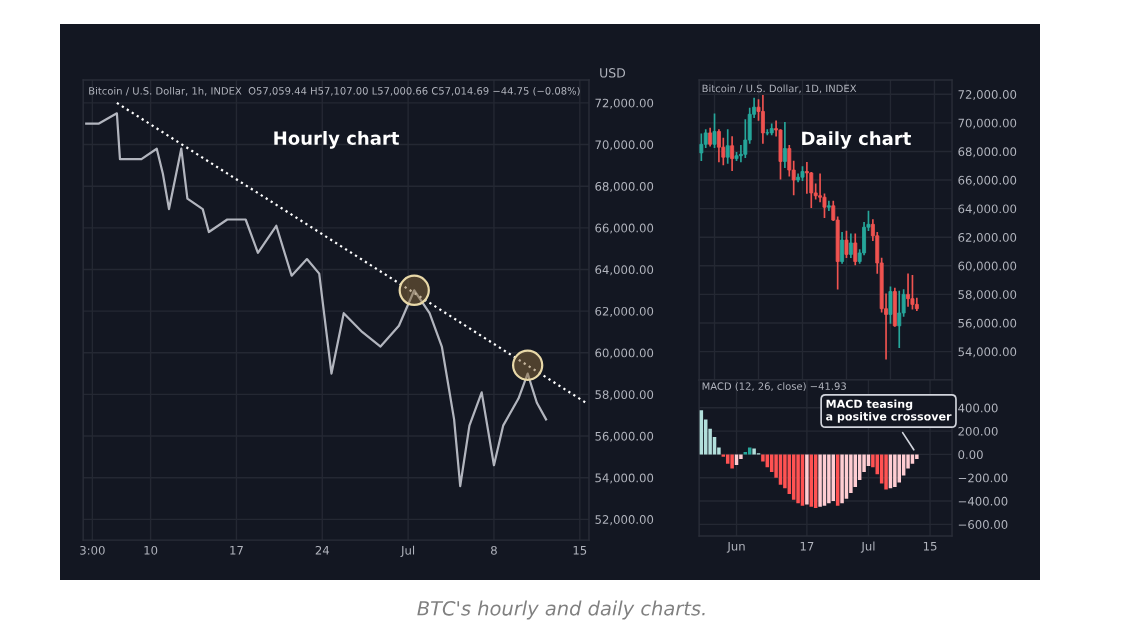 This screenshot has width=1124, height=640. I want to click on text: BTC's hourly and daily charts., so click(561, 610).